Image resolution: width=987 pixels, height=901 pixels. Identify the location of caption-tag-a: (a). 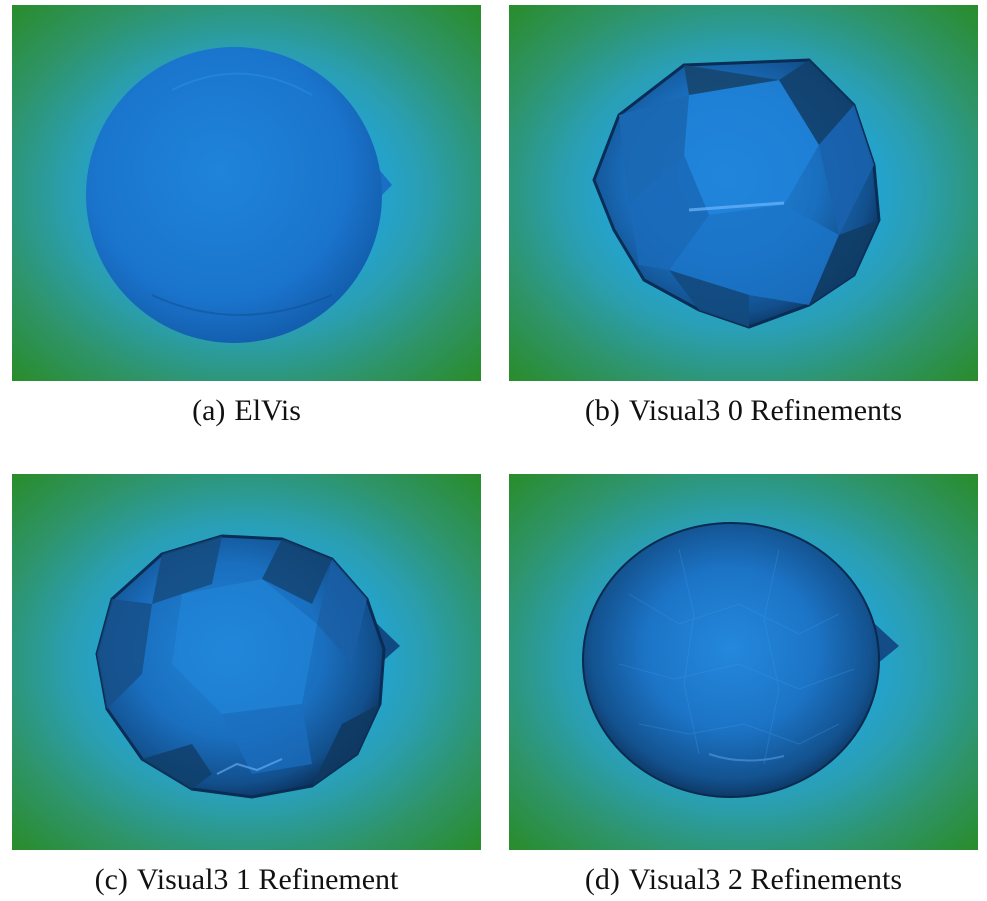
(209, 410).